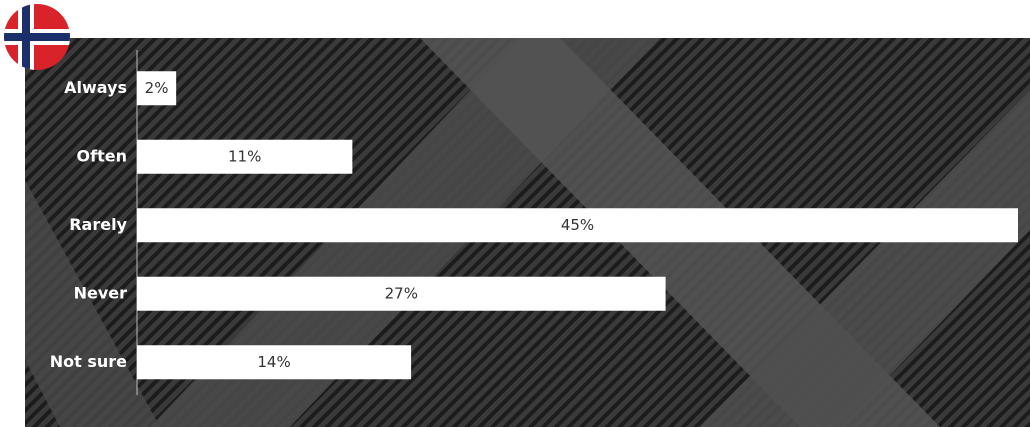 The height and width of the screenshot is (427, 1030). I want to click on category-label: Rarely, so click(98, 224).